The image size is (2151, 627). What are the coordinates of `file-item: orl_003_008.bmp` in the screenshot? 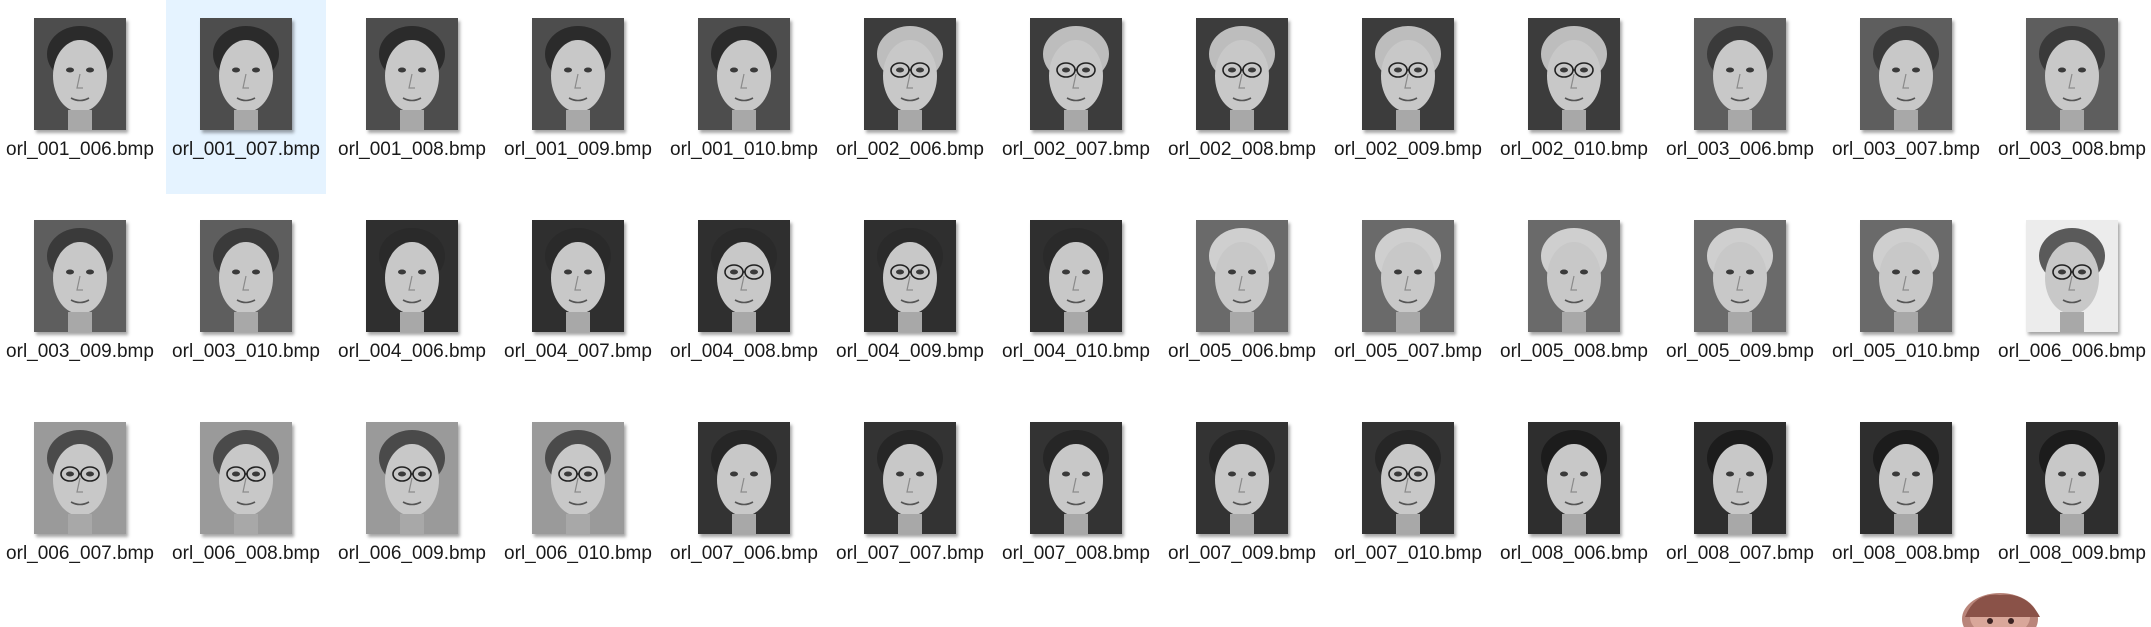 It's located at (2071, 97).